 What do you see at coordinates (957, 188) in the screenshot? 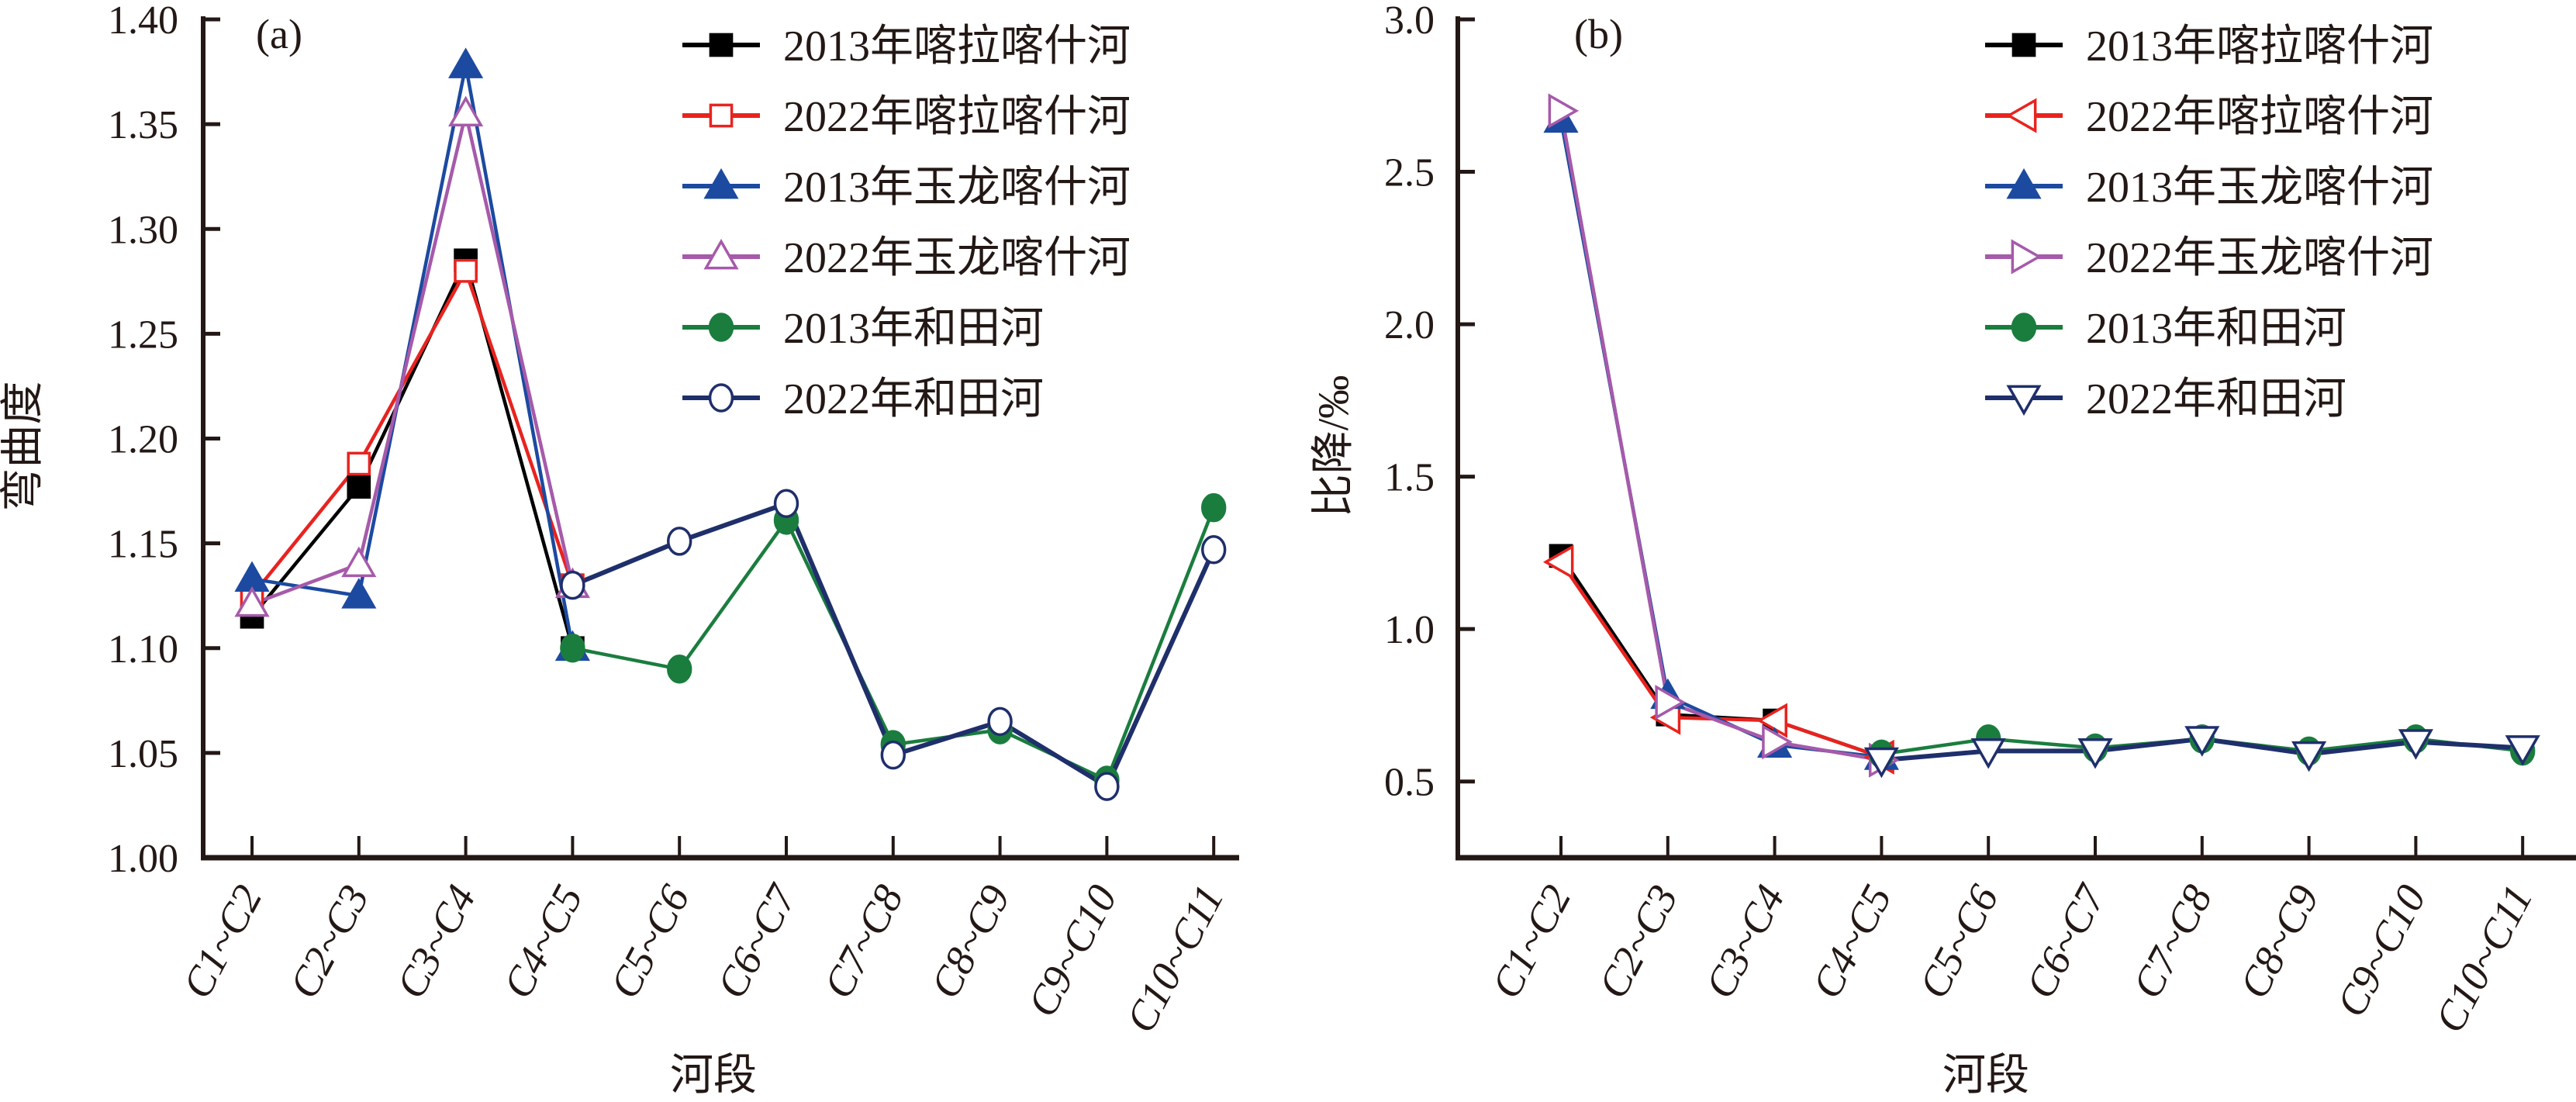
I see `legend-label: 2013年玉龙喀什河` at bounding box center [957, 188].